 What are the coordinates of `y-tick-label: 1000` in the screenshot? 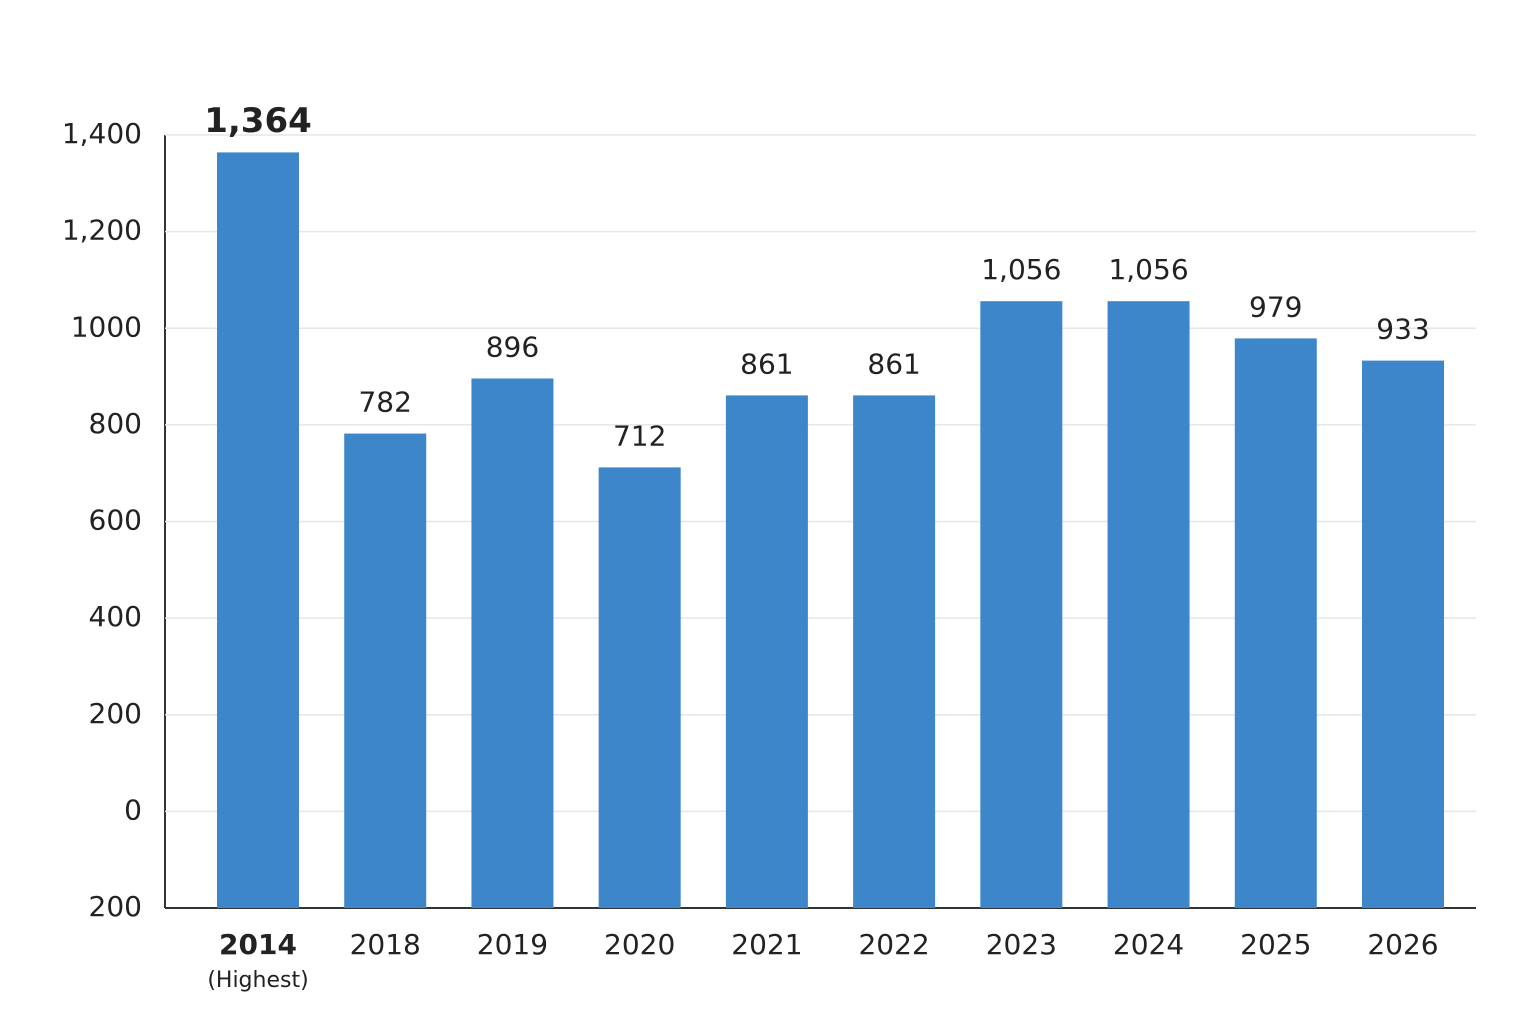 It's located at (106, 326).